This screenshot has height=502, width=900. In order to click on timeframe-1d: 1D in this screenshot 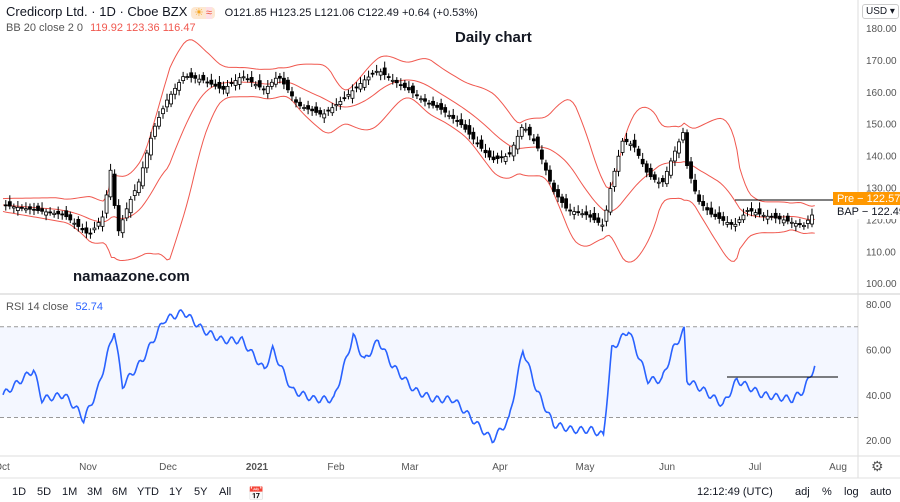, I will do `click(19, 492)`.